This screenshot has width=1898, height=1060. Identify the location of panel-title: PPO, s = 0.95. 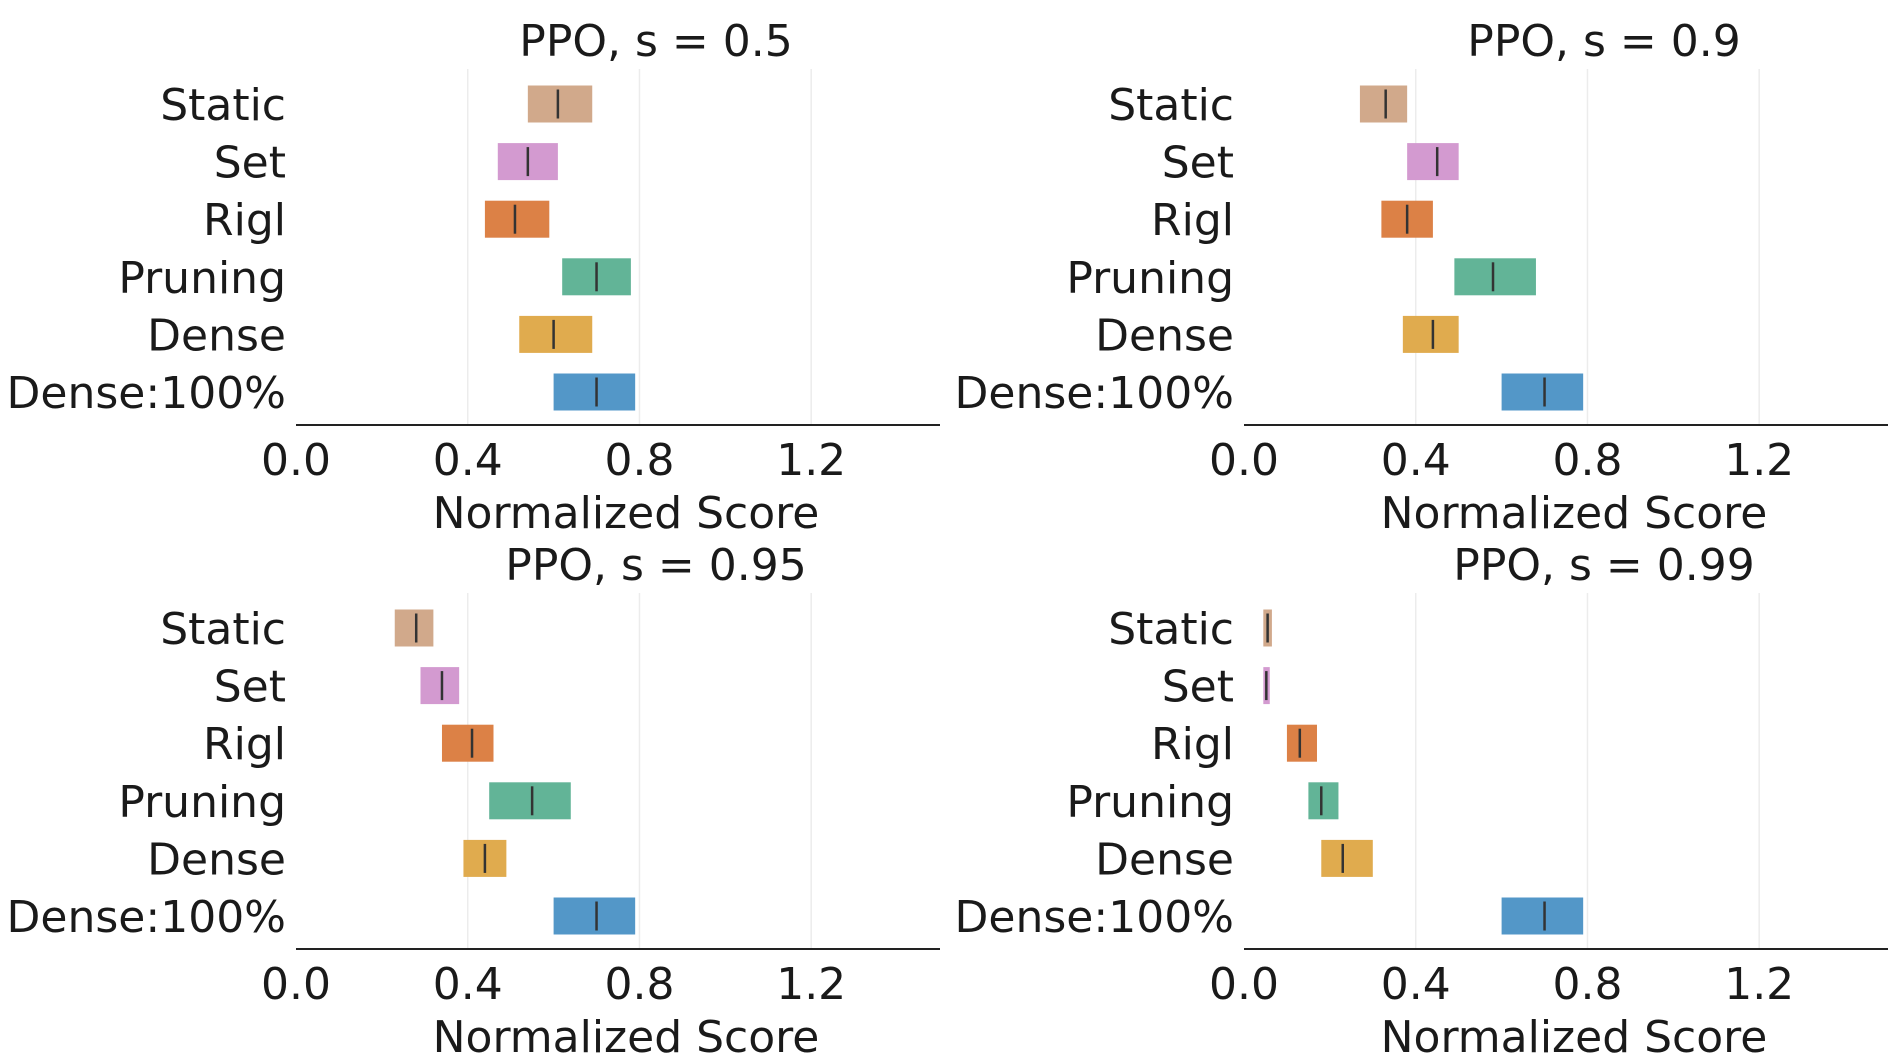
(655, 565).